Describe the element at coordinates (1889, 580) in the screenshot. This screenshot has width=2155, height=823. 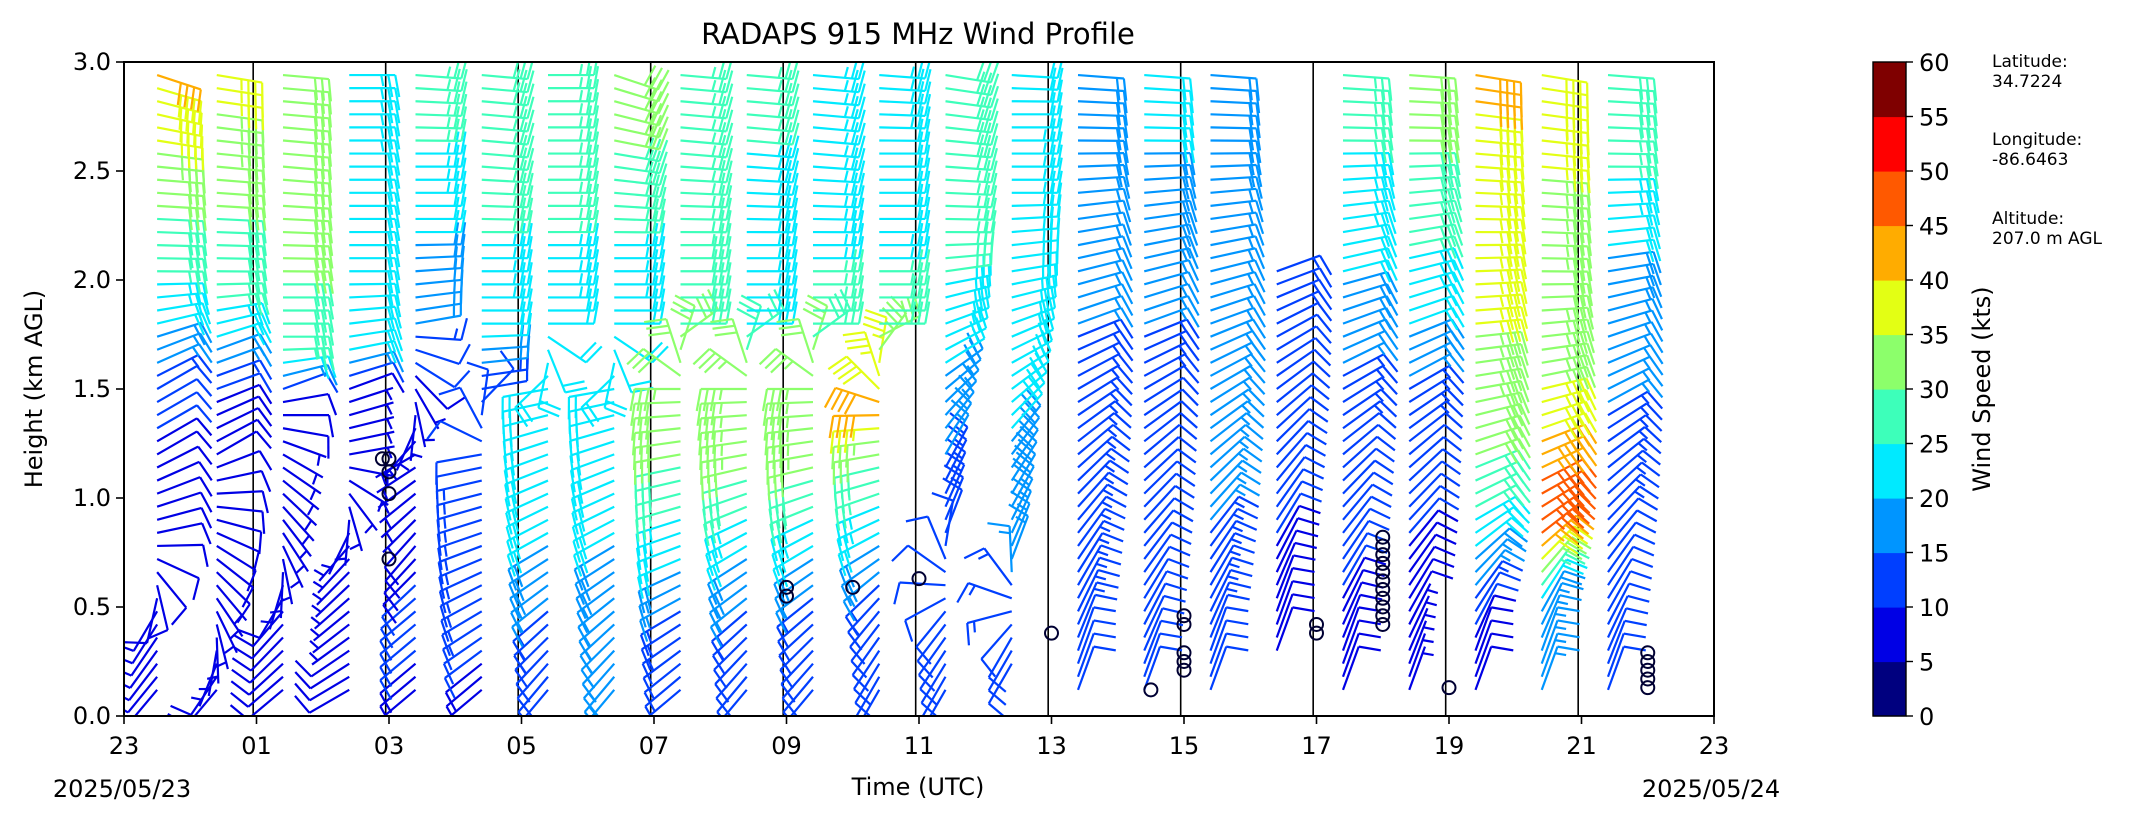
I see `colorbar-segment` at that location.